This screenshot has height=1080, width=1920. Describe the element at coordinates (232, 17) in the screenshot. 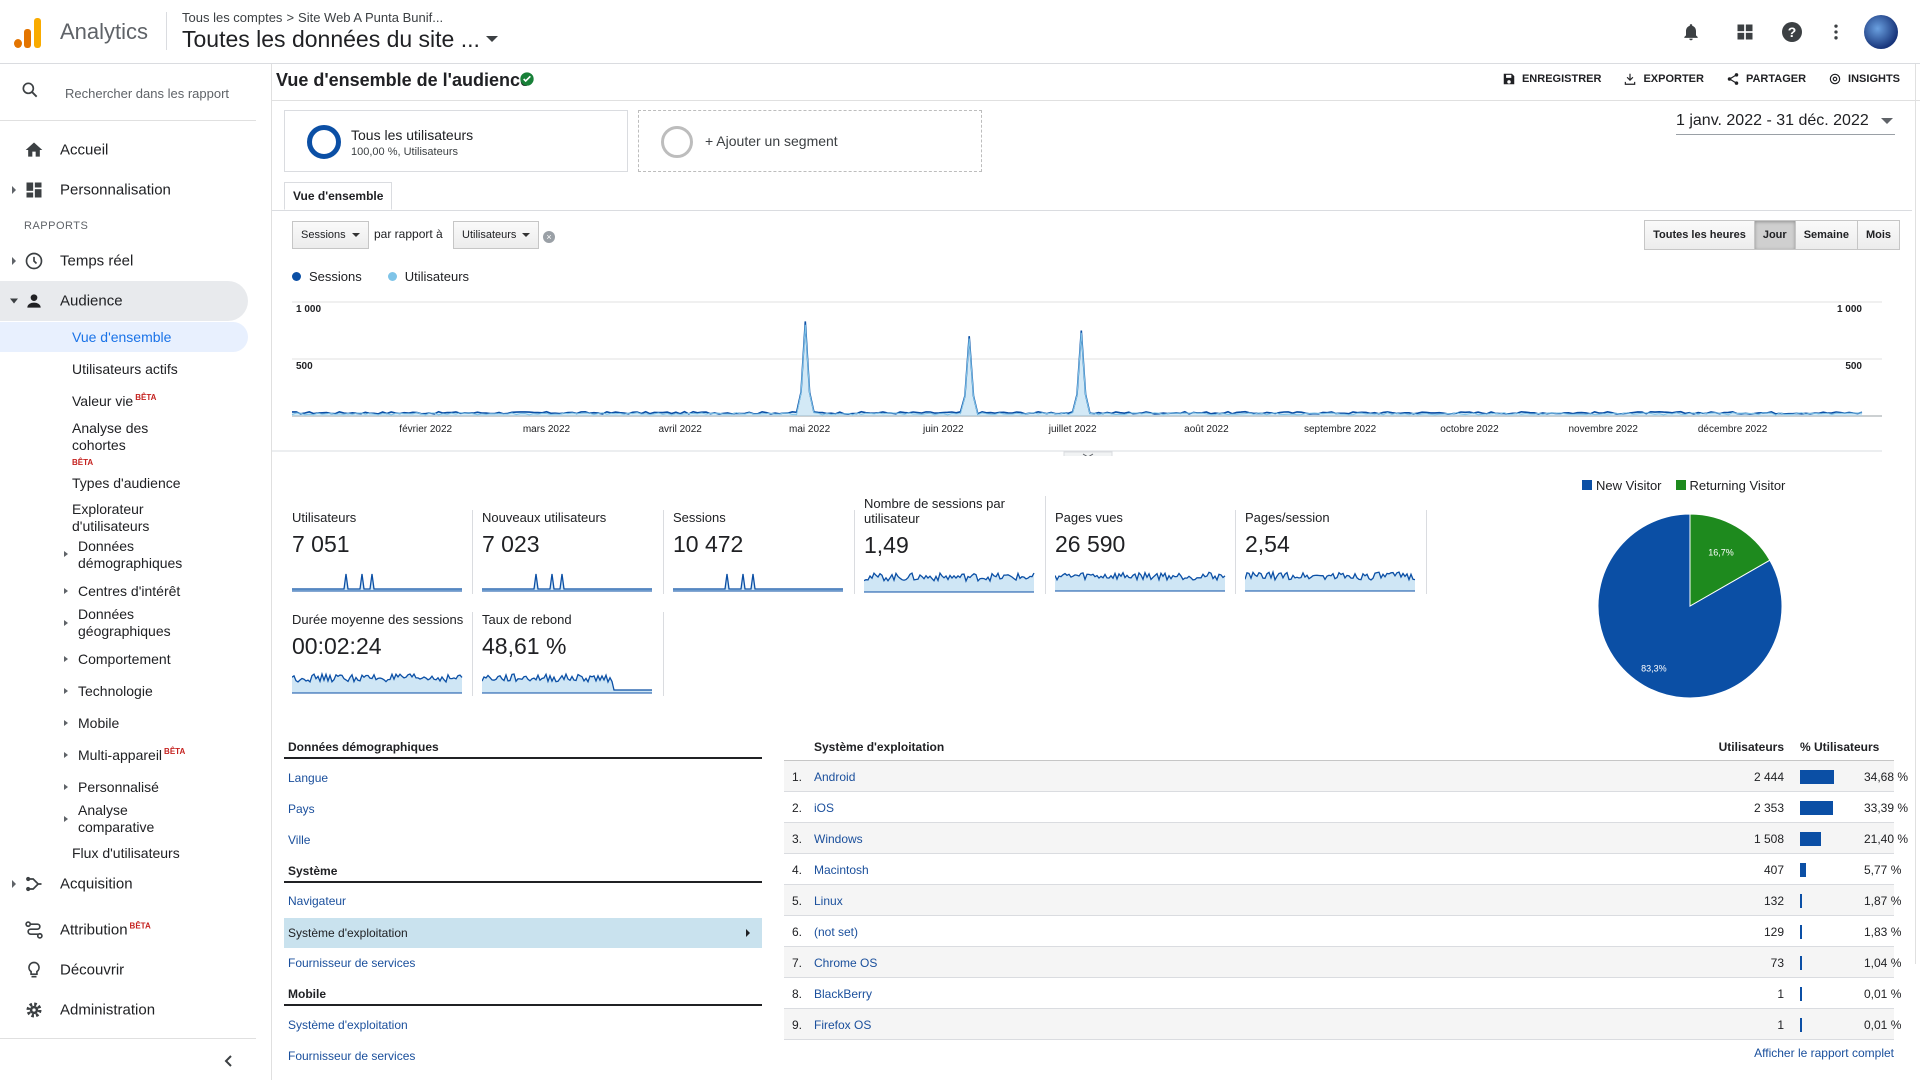

I see `breadcrumb-accounts: Tous les comptes` at that location.